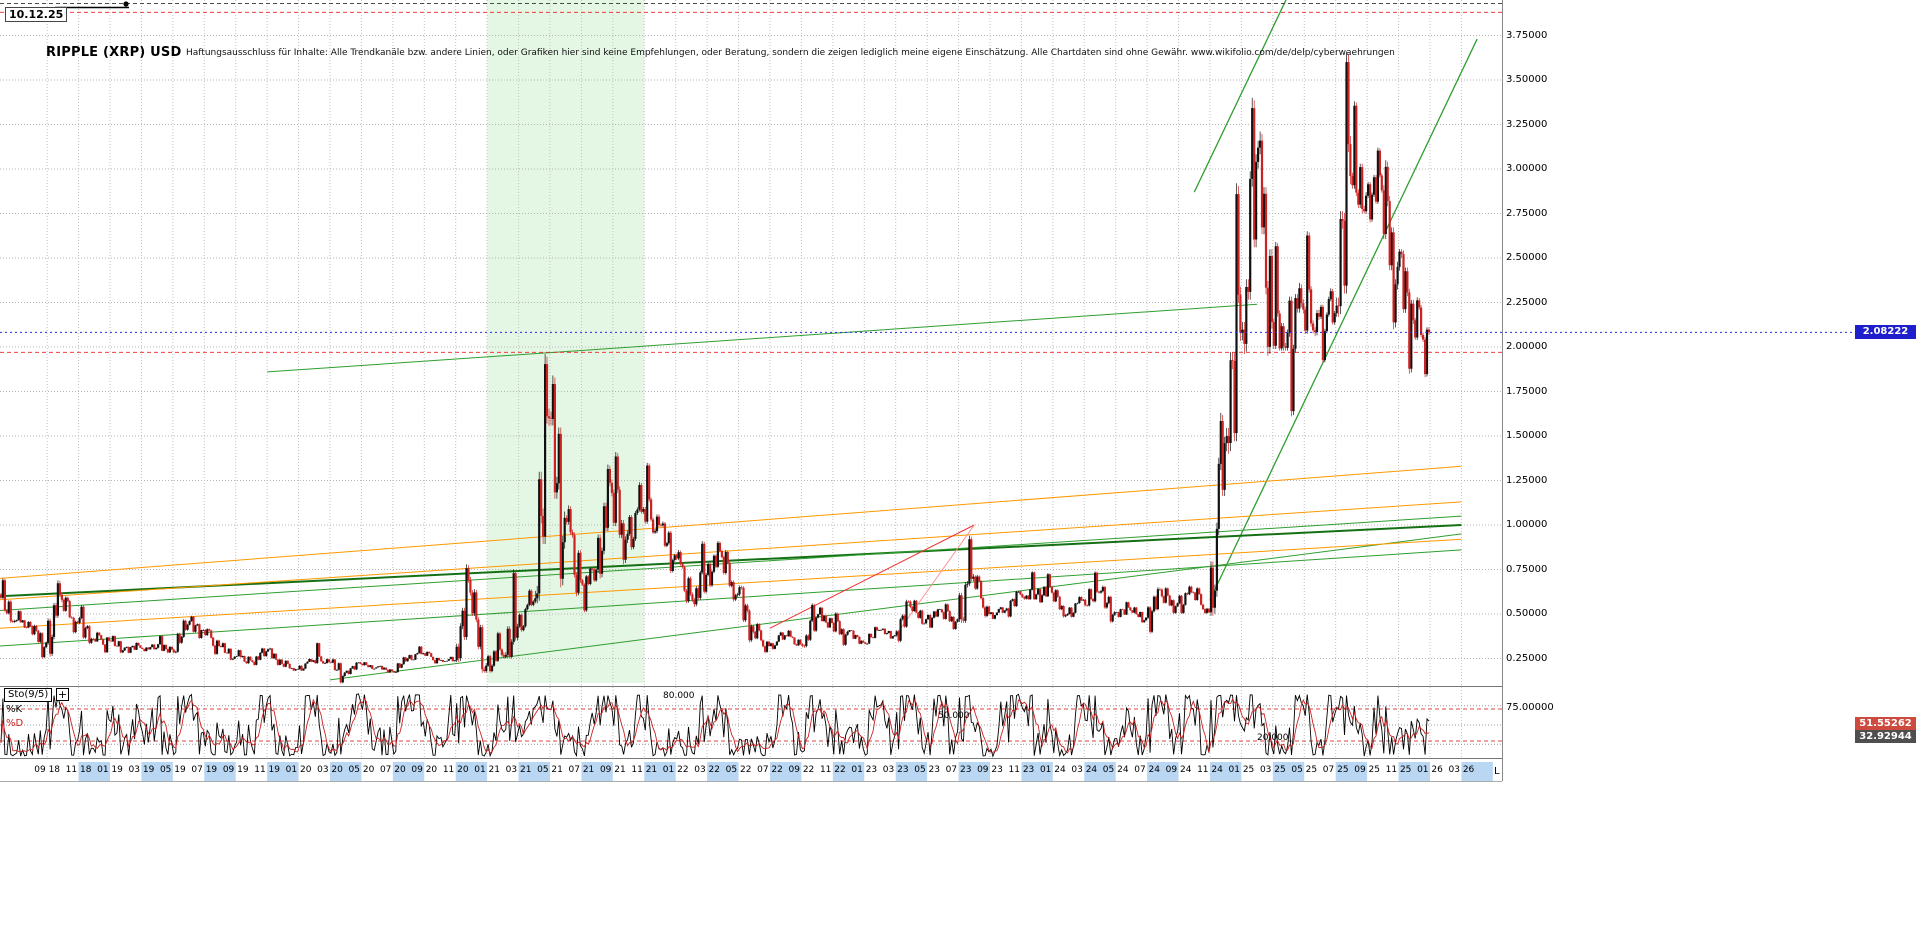 The height and width of the screenshot is (948, 1916). Describe the element at coordinates (1430, 770) in the screenshot. I see `time-axis-label: 01 26` at that location.